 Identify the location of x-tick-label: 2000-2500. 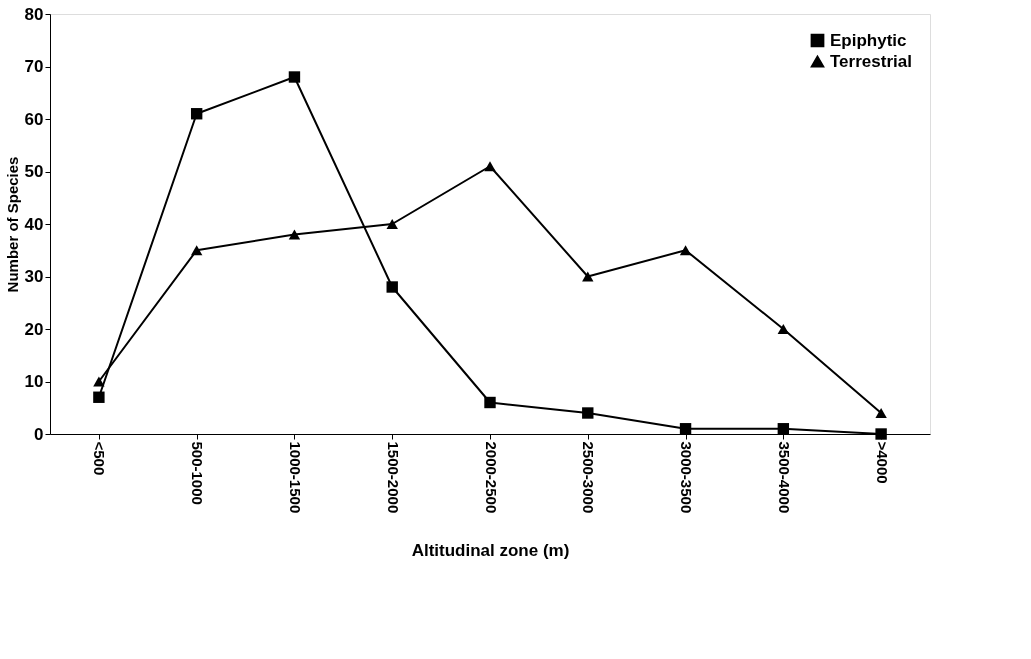
(491, 477).